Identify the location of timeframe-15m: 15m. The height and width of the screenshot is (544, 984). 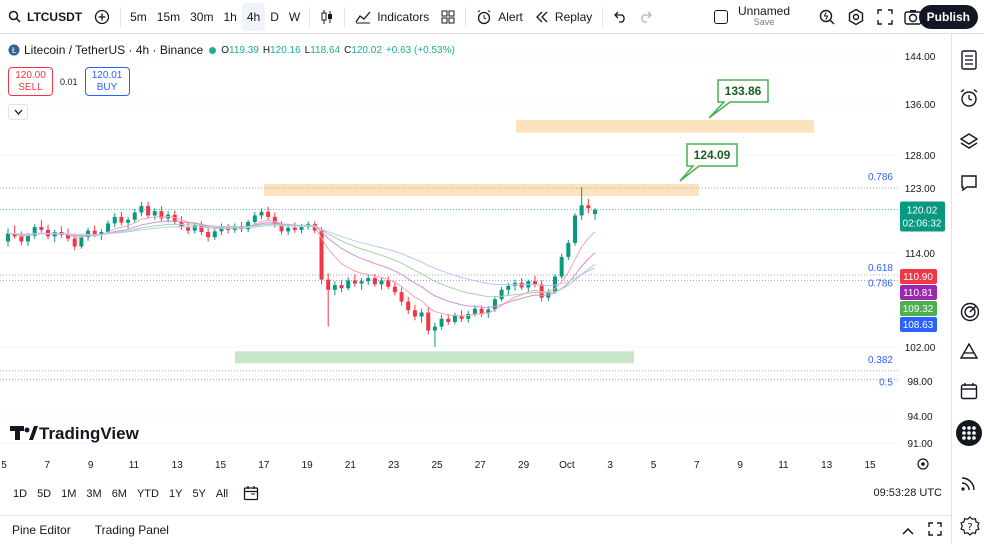
(168, 16).